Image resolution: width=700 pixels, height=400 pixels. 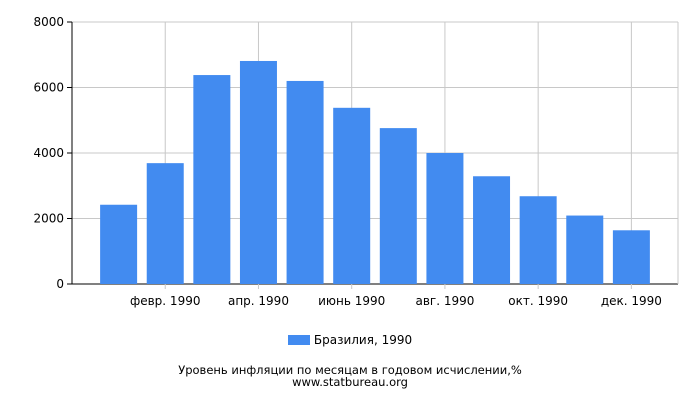 What do you see at coordinates (538, 301) in the screenshot?
I see `x-tick-label: окт. 1990` at bounding box center [538, 301].